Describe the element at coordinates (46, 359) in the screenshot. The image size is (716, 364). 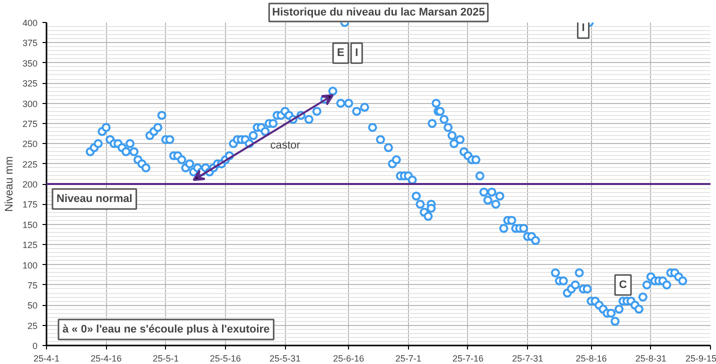
I see `x-tick-label: 25-4-1` at that location.